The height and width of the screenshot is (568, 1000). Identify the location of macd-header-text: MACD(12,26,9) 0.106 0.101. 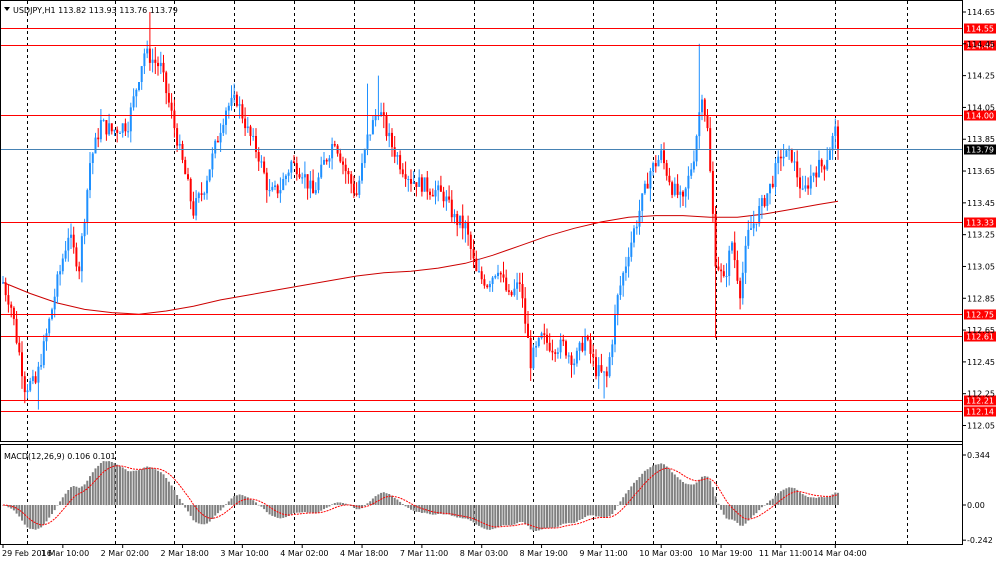
(60, 456).